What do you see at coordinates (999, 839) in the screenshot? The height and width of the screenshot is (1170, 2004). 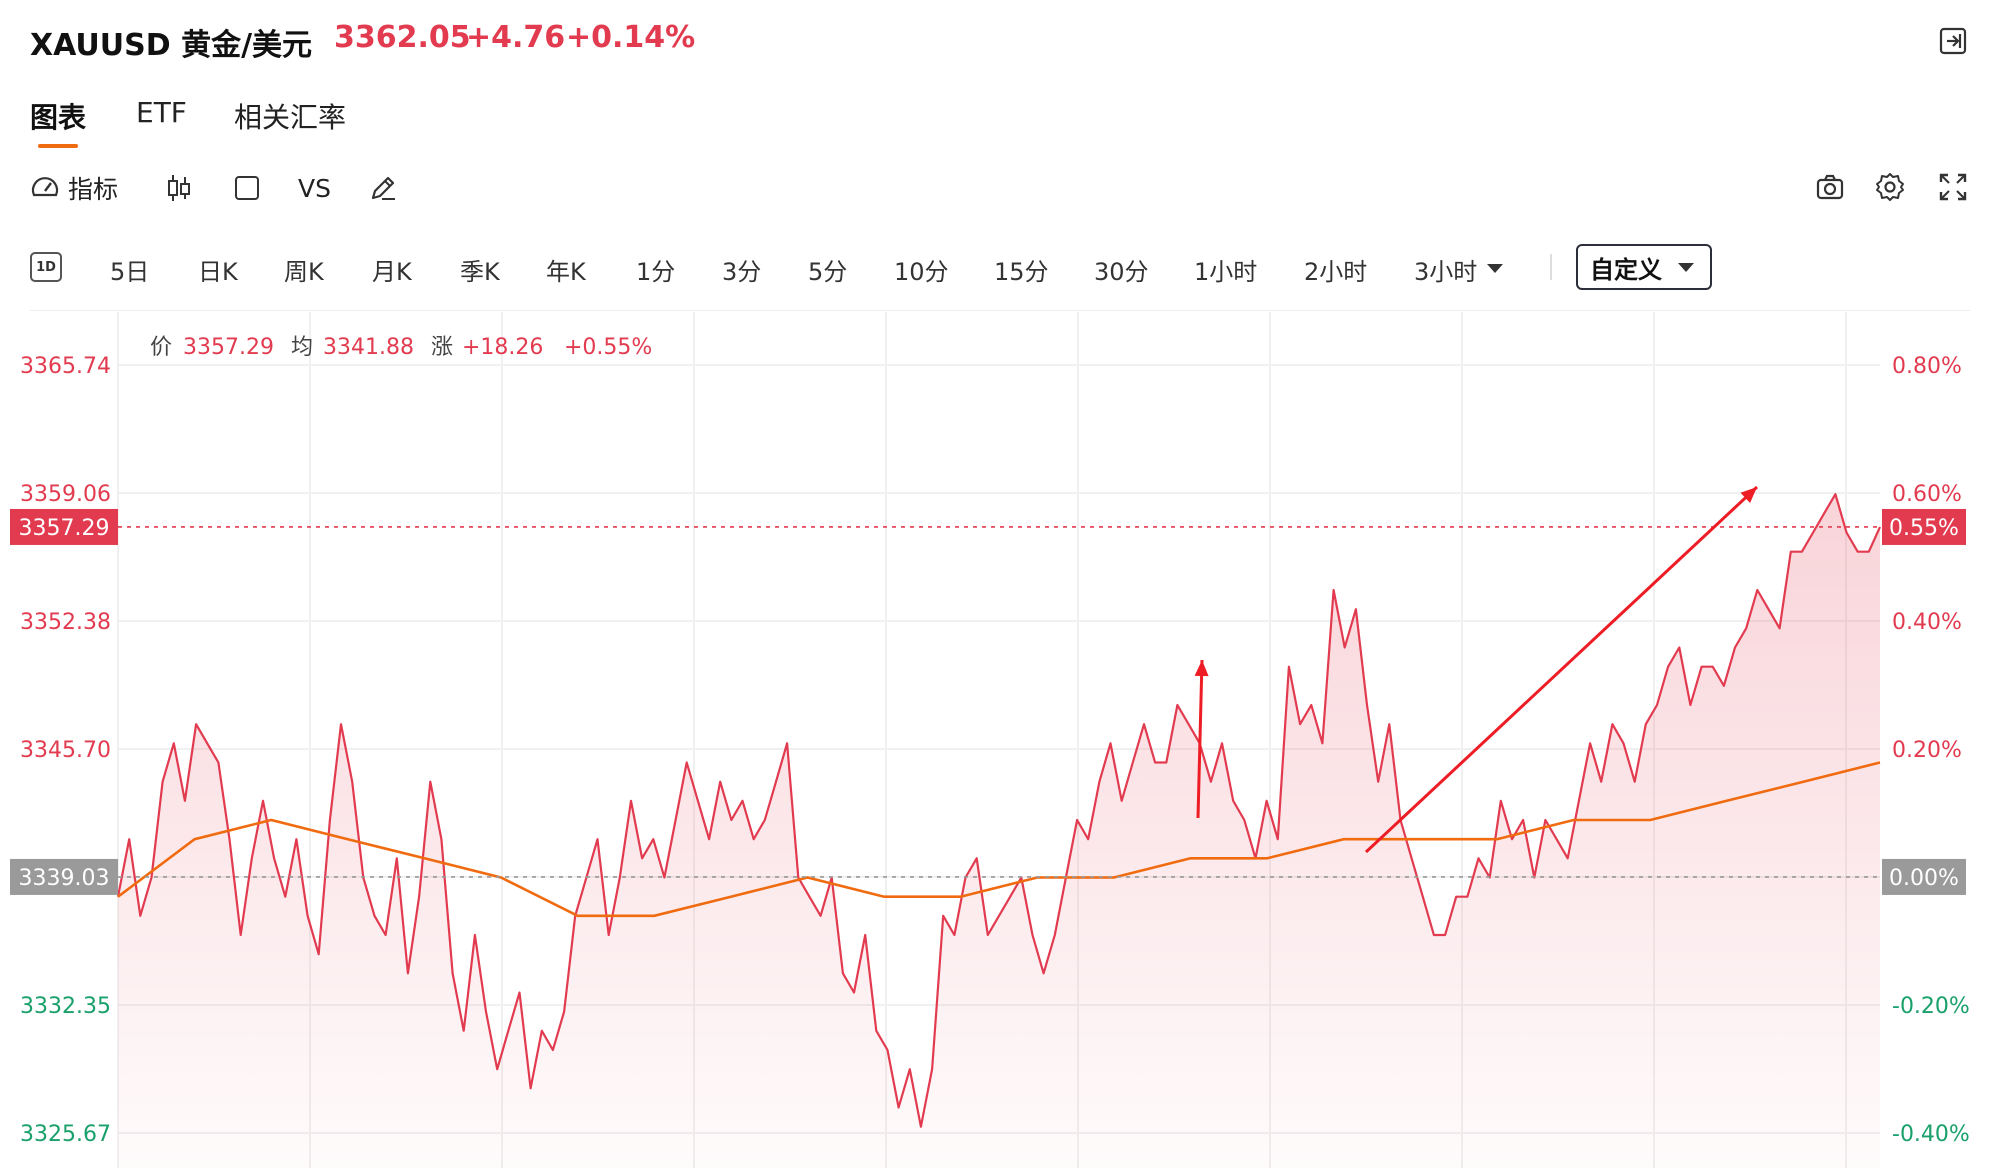 I see `average-line` at bounding box center [999, 839].